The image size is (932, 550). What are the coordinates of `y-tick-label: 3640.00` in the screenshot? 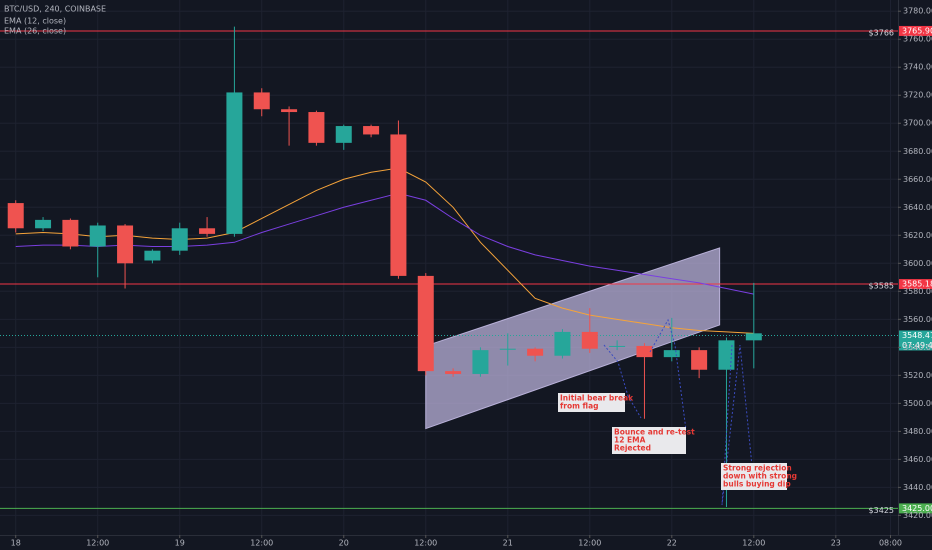 It's located at (917, 207).